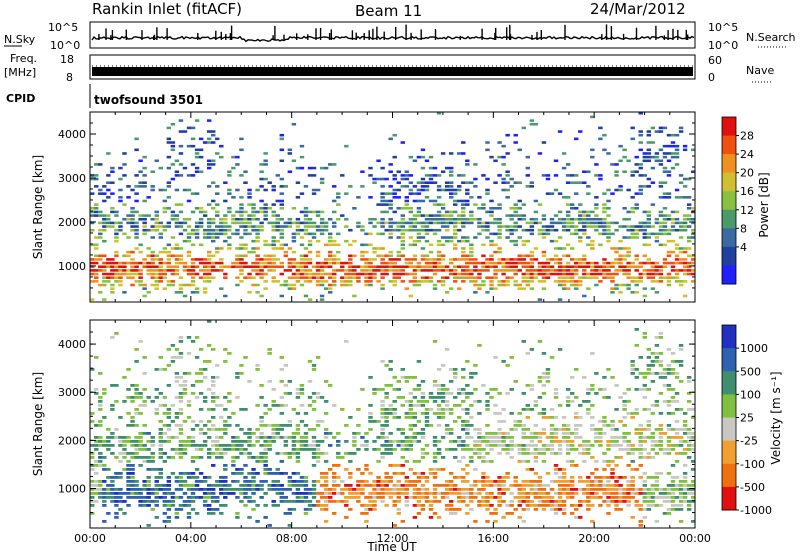  Describe the element at coordinates (729, 200) in the screenshot. I see `colorbar-frame` at that location.